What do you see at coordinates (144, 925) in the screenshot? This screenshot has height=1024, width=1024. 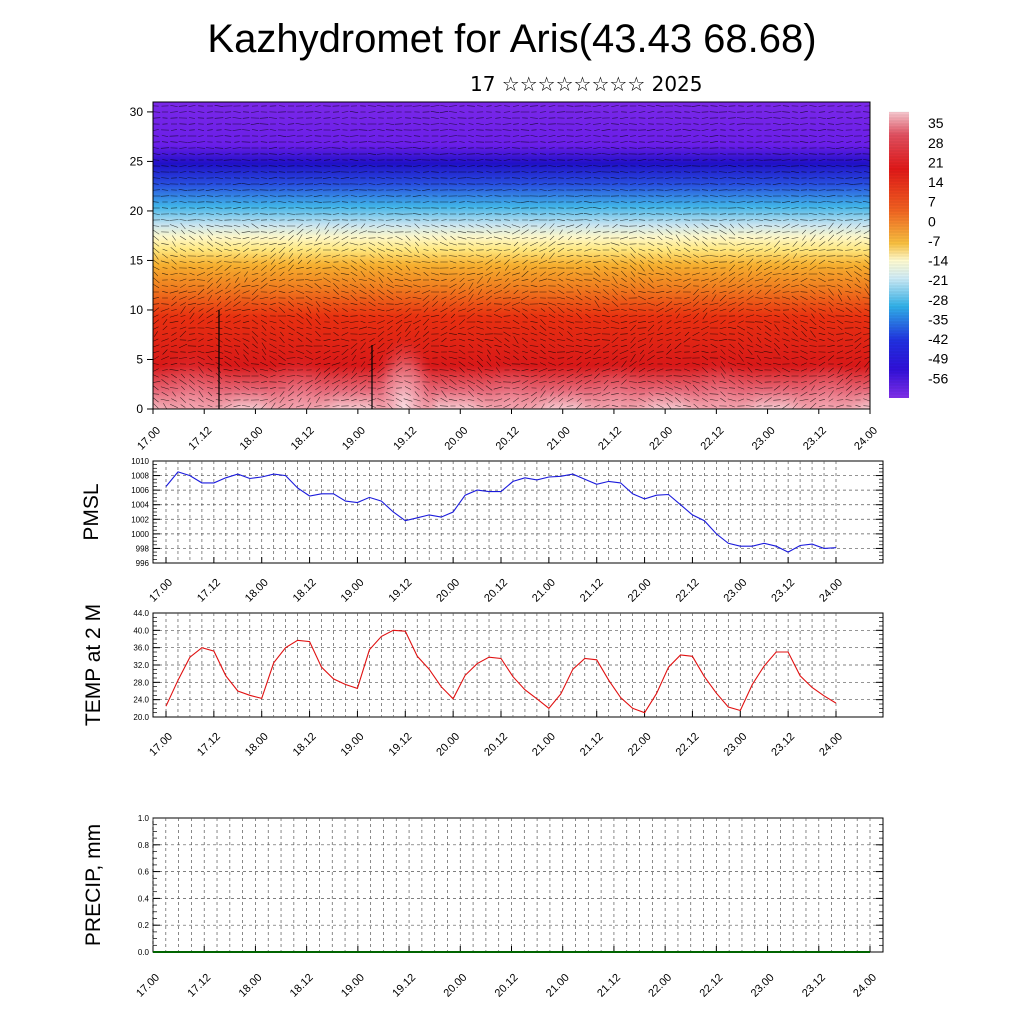 I see `y-tick-label: 0.2` at bounding box center [144, 925].